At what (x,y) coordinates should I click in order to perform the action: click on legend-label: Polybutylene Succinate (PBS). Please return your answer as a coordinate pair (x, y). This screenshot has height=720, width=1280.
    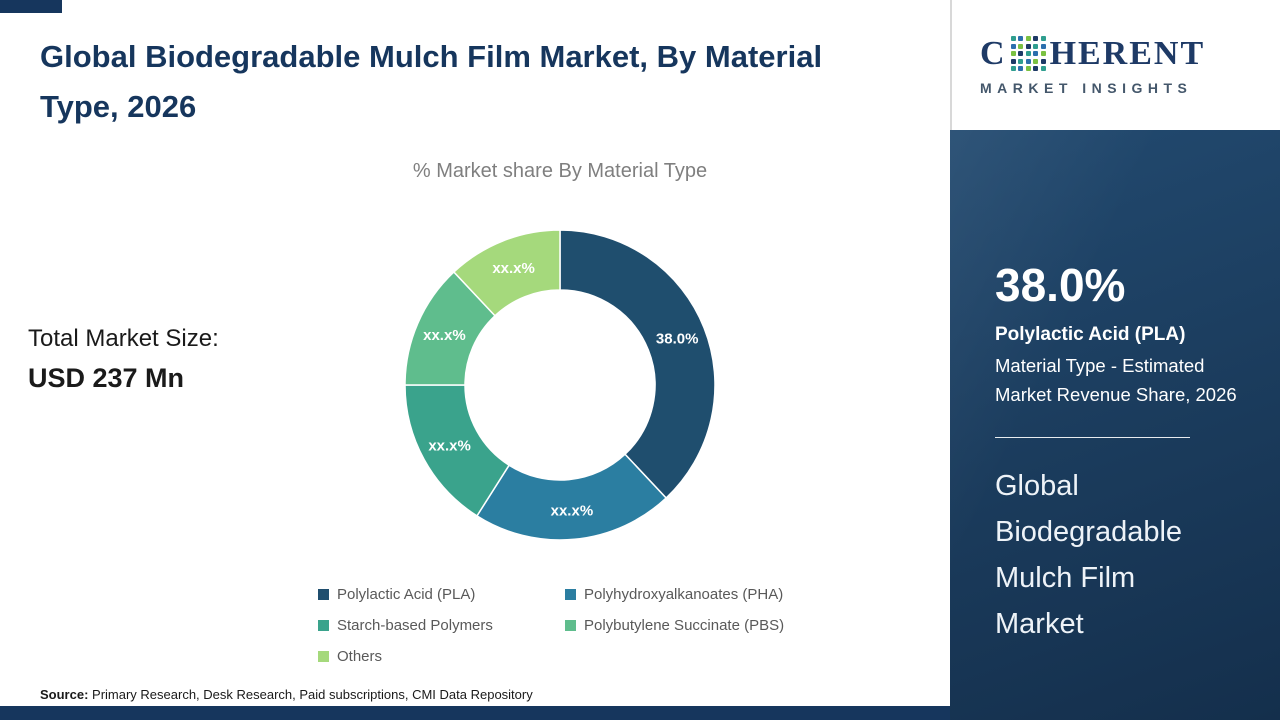
    Looking at the image, I should click on (684, 625).